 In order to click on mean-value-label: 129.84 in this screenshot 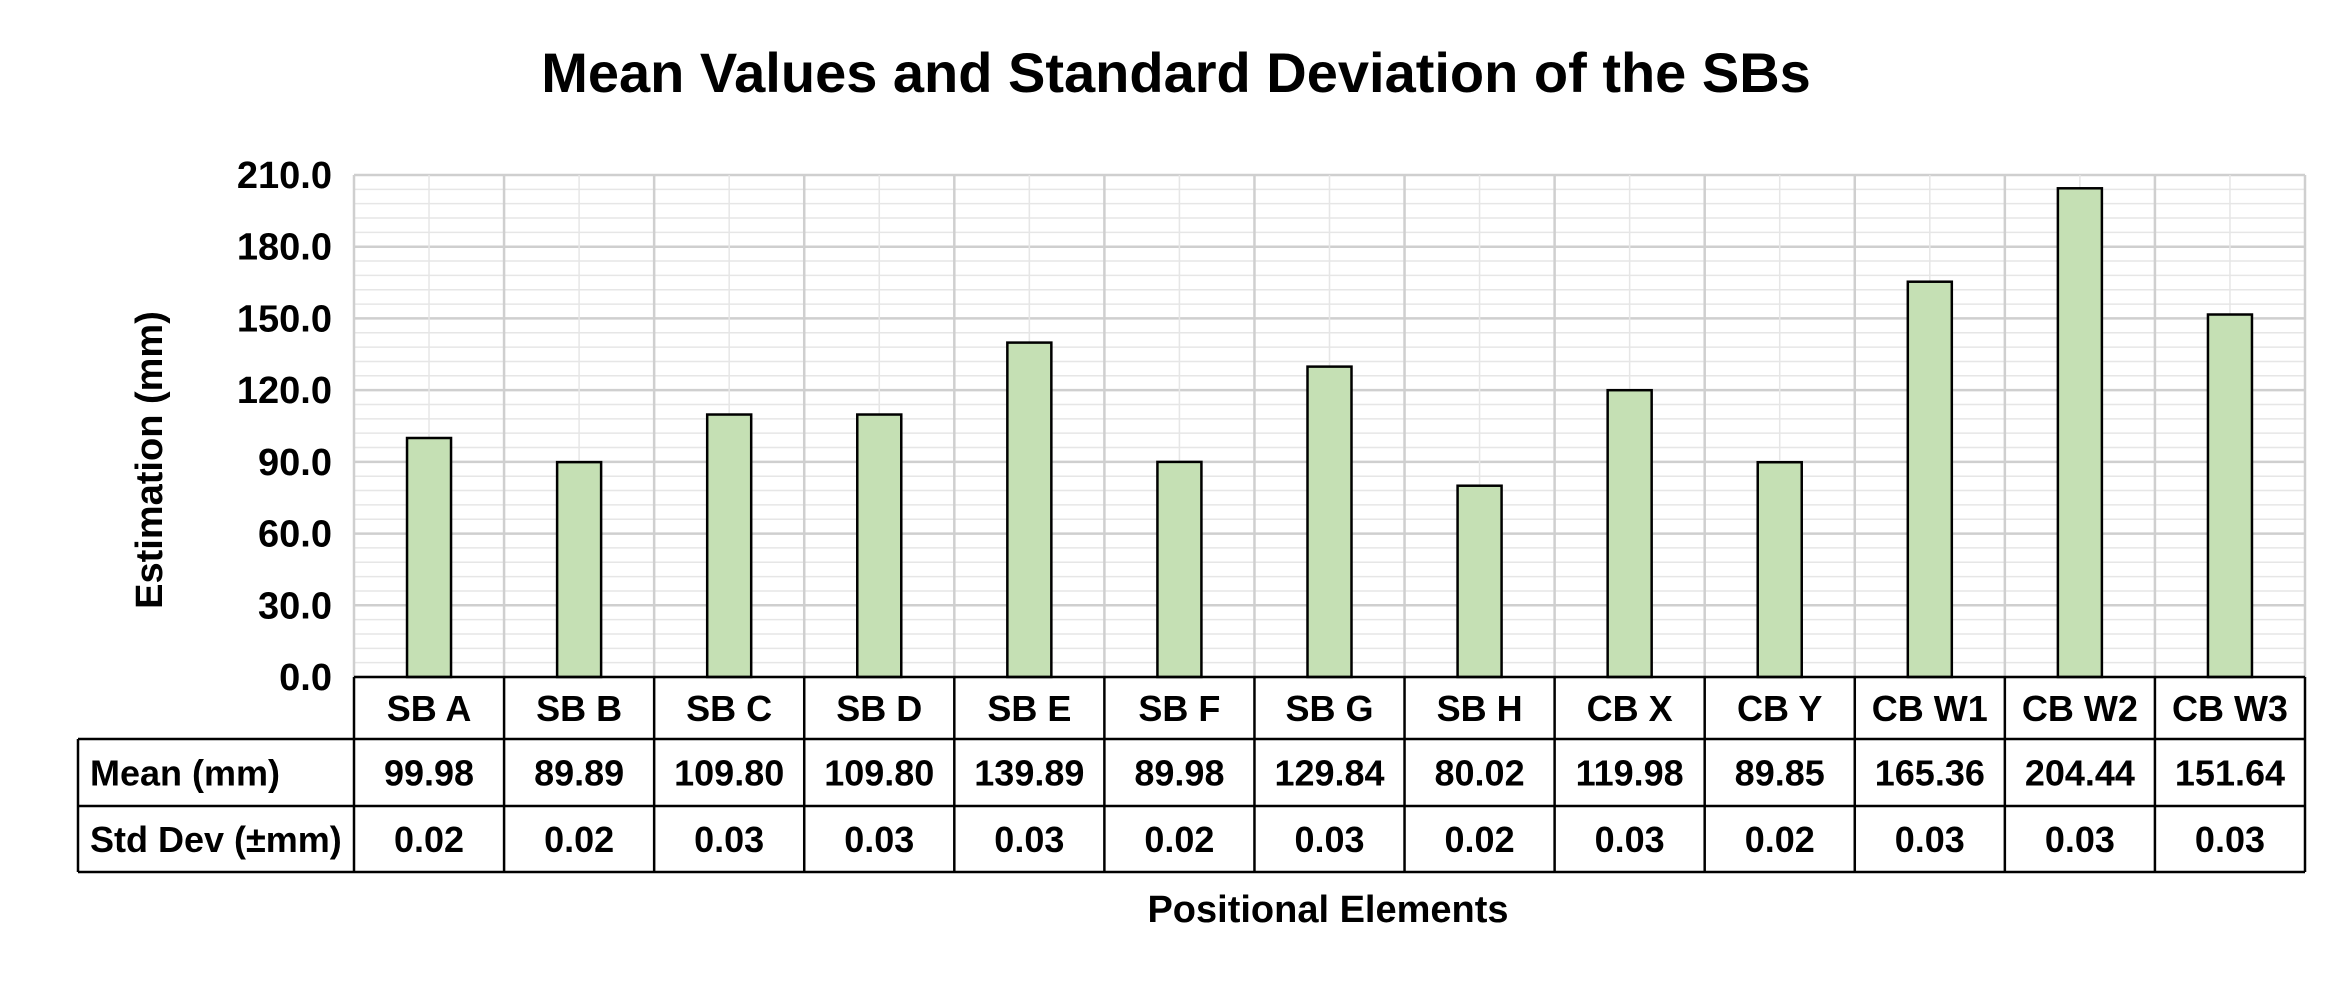, I will do `click(1329, 773)`.